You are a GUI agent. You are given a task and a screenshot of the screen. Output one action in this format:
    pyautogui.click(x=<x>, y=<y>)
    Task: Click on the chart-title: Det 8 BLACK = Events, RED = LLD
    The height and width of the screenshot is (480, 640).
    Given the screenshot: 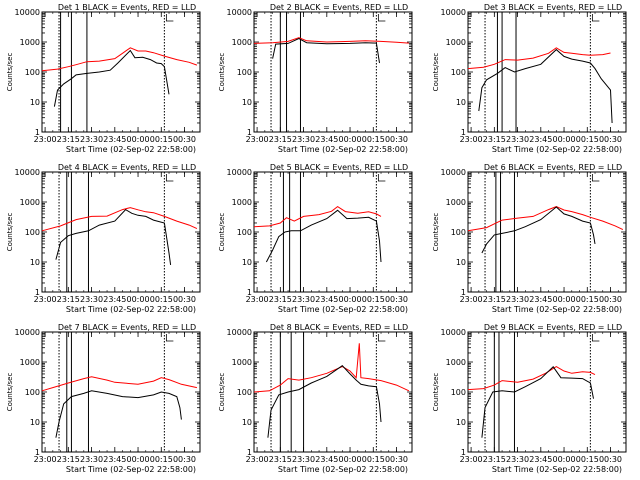 What is the action you would take?
    pyautogui.click(x=339, y=327)
    